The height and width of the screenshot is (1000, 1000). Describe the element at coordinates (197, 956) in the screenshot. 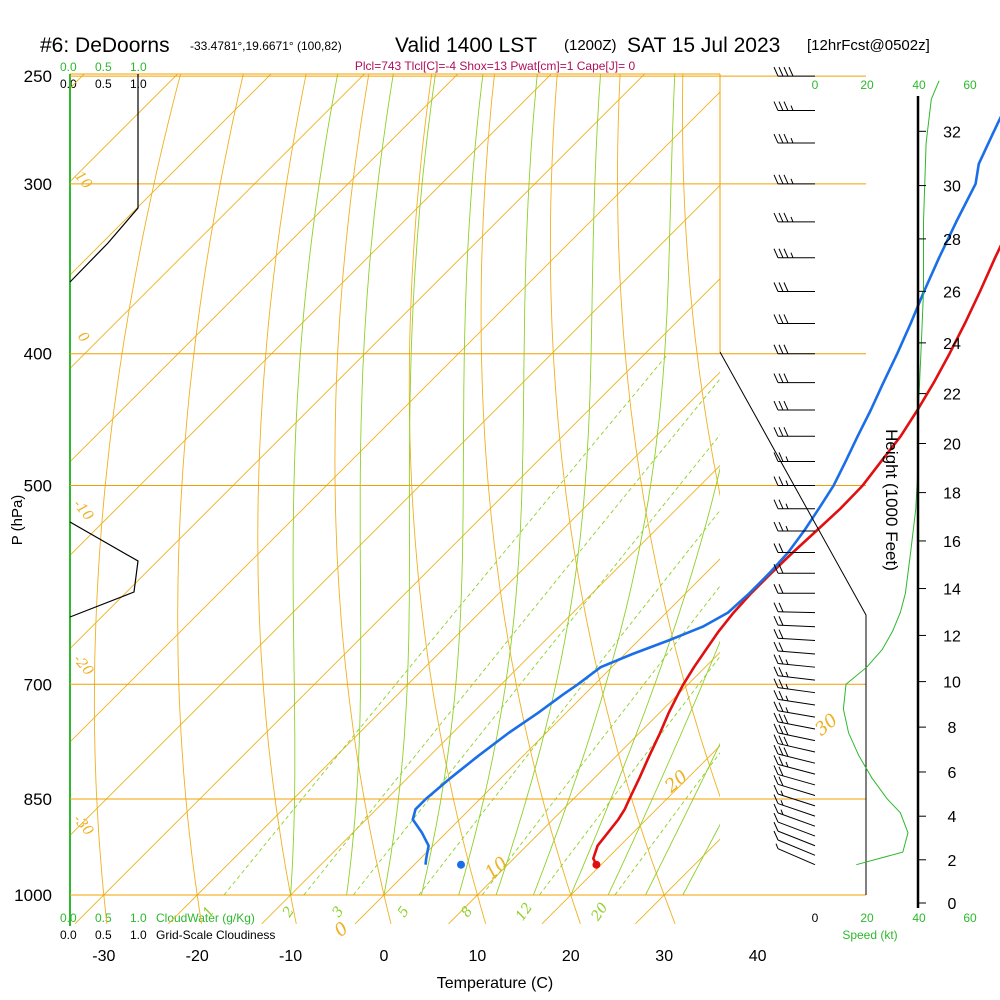

I see `temperature-tick-label: -20` at that location.